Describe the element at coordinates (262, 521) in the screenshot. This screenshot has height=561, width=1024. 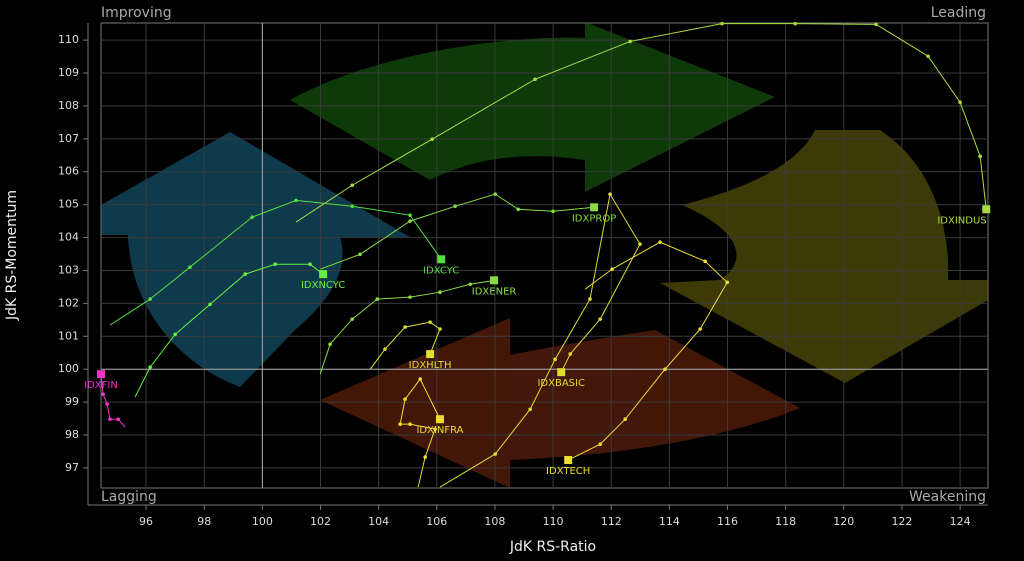
I see `x-tick-label: 100` at that location.